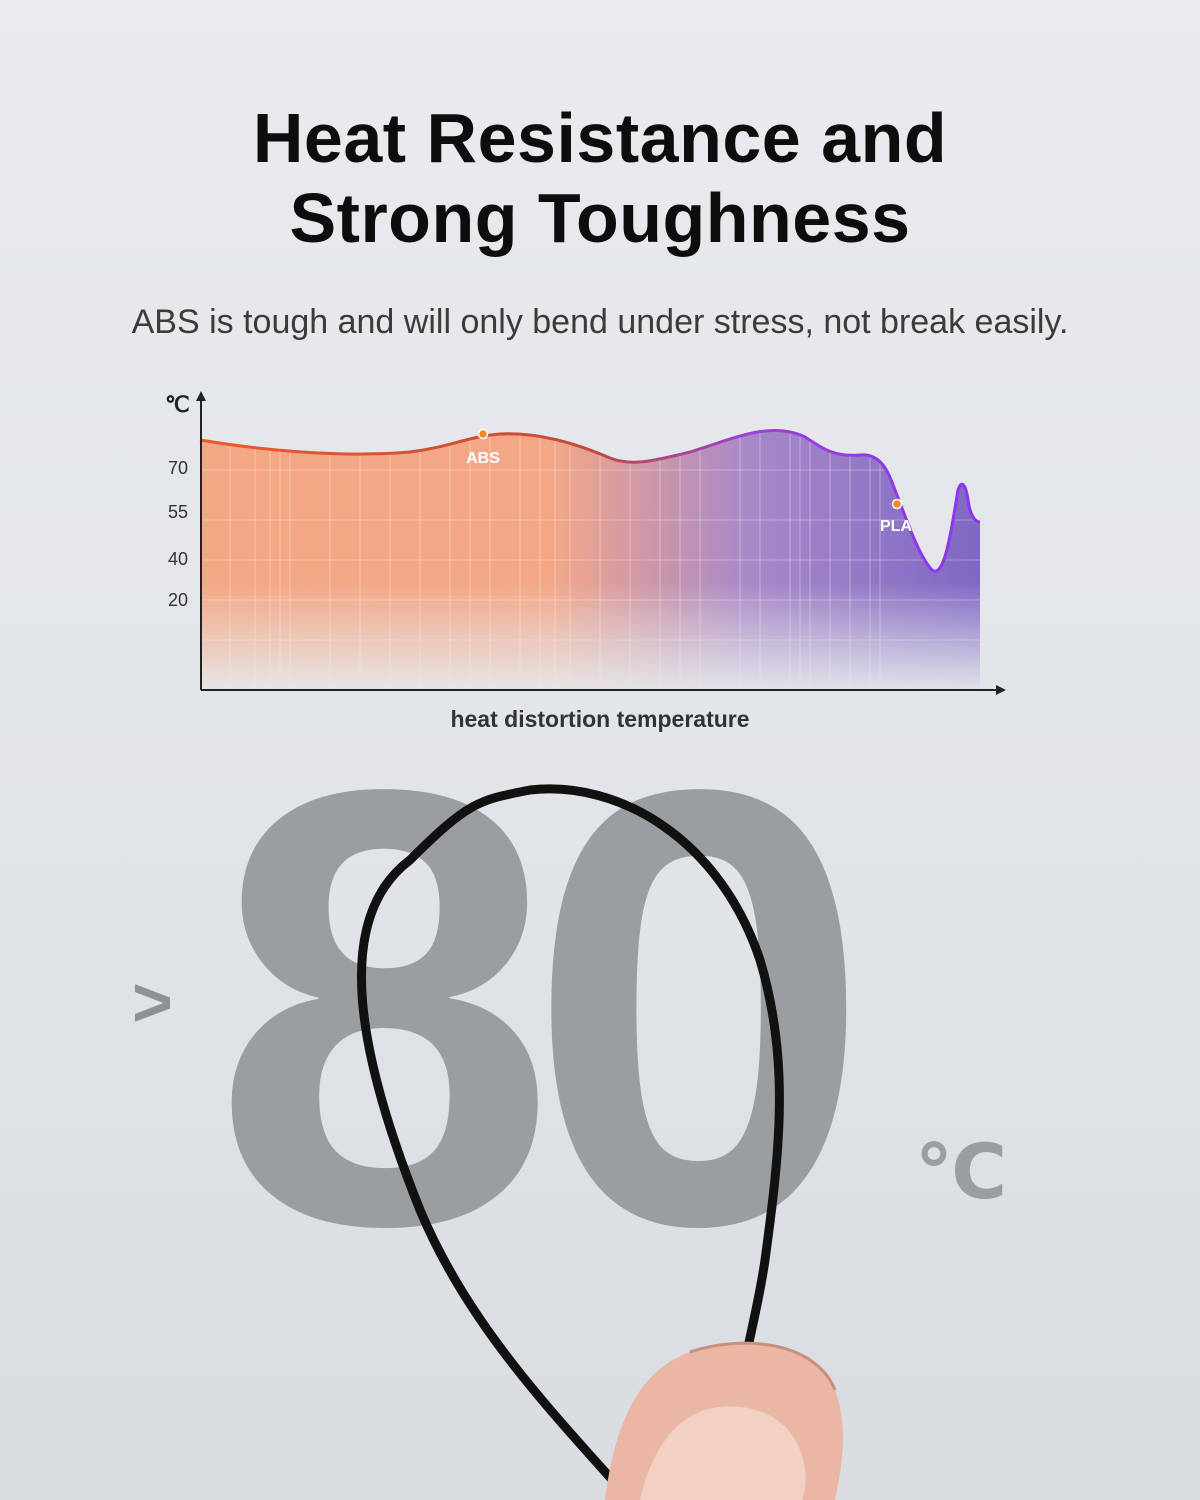 The width and height of the screenshot is (1200, 1500). I want to click on heat-chart: ℃ 20 40 55 70 ABS PLA, so click(585, 543).